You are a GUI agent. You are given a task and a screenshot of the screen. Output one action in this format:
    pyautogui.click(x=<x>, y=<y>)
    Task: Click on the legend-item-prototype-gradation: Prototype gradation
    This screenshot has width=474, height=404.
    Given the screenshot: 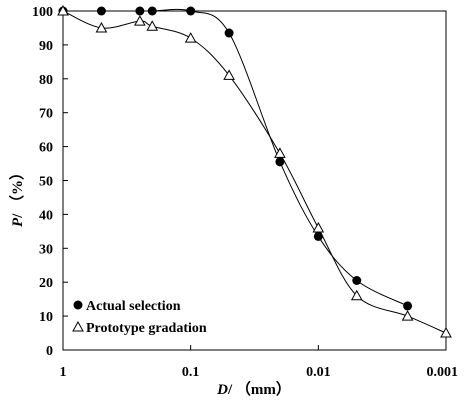 What is the action you would take?
    pyautogui.click(x=139, y=328)
    